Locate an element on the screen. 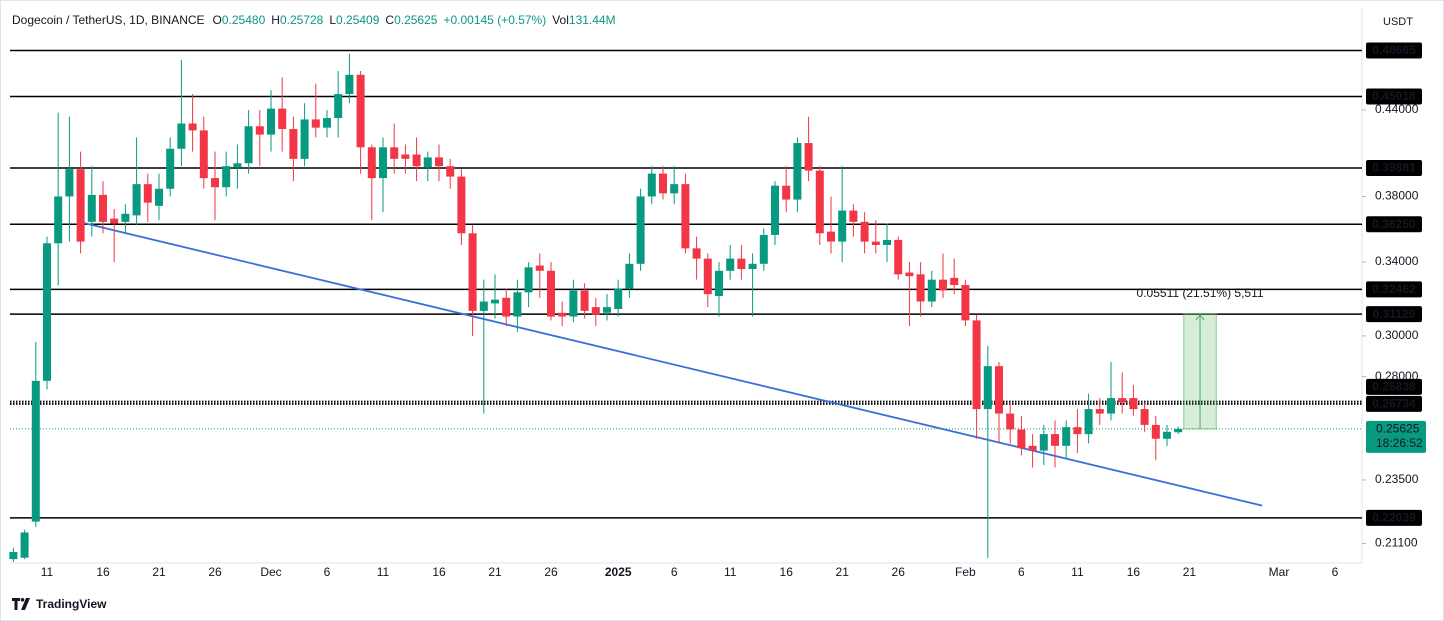 This screenshot has width=1444, height=621. y-tick-label: 0.23500 is located at coordinates (1397, 479).